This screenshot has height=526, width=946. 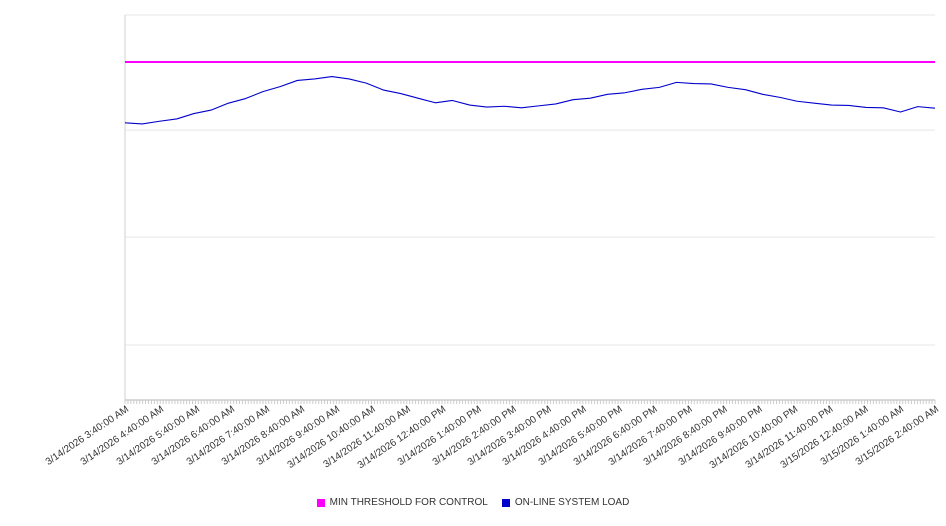 I want to click on x-axis-label: 3/14/2026 6:40:00 PM, so click(x=615, y=436).